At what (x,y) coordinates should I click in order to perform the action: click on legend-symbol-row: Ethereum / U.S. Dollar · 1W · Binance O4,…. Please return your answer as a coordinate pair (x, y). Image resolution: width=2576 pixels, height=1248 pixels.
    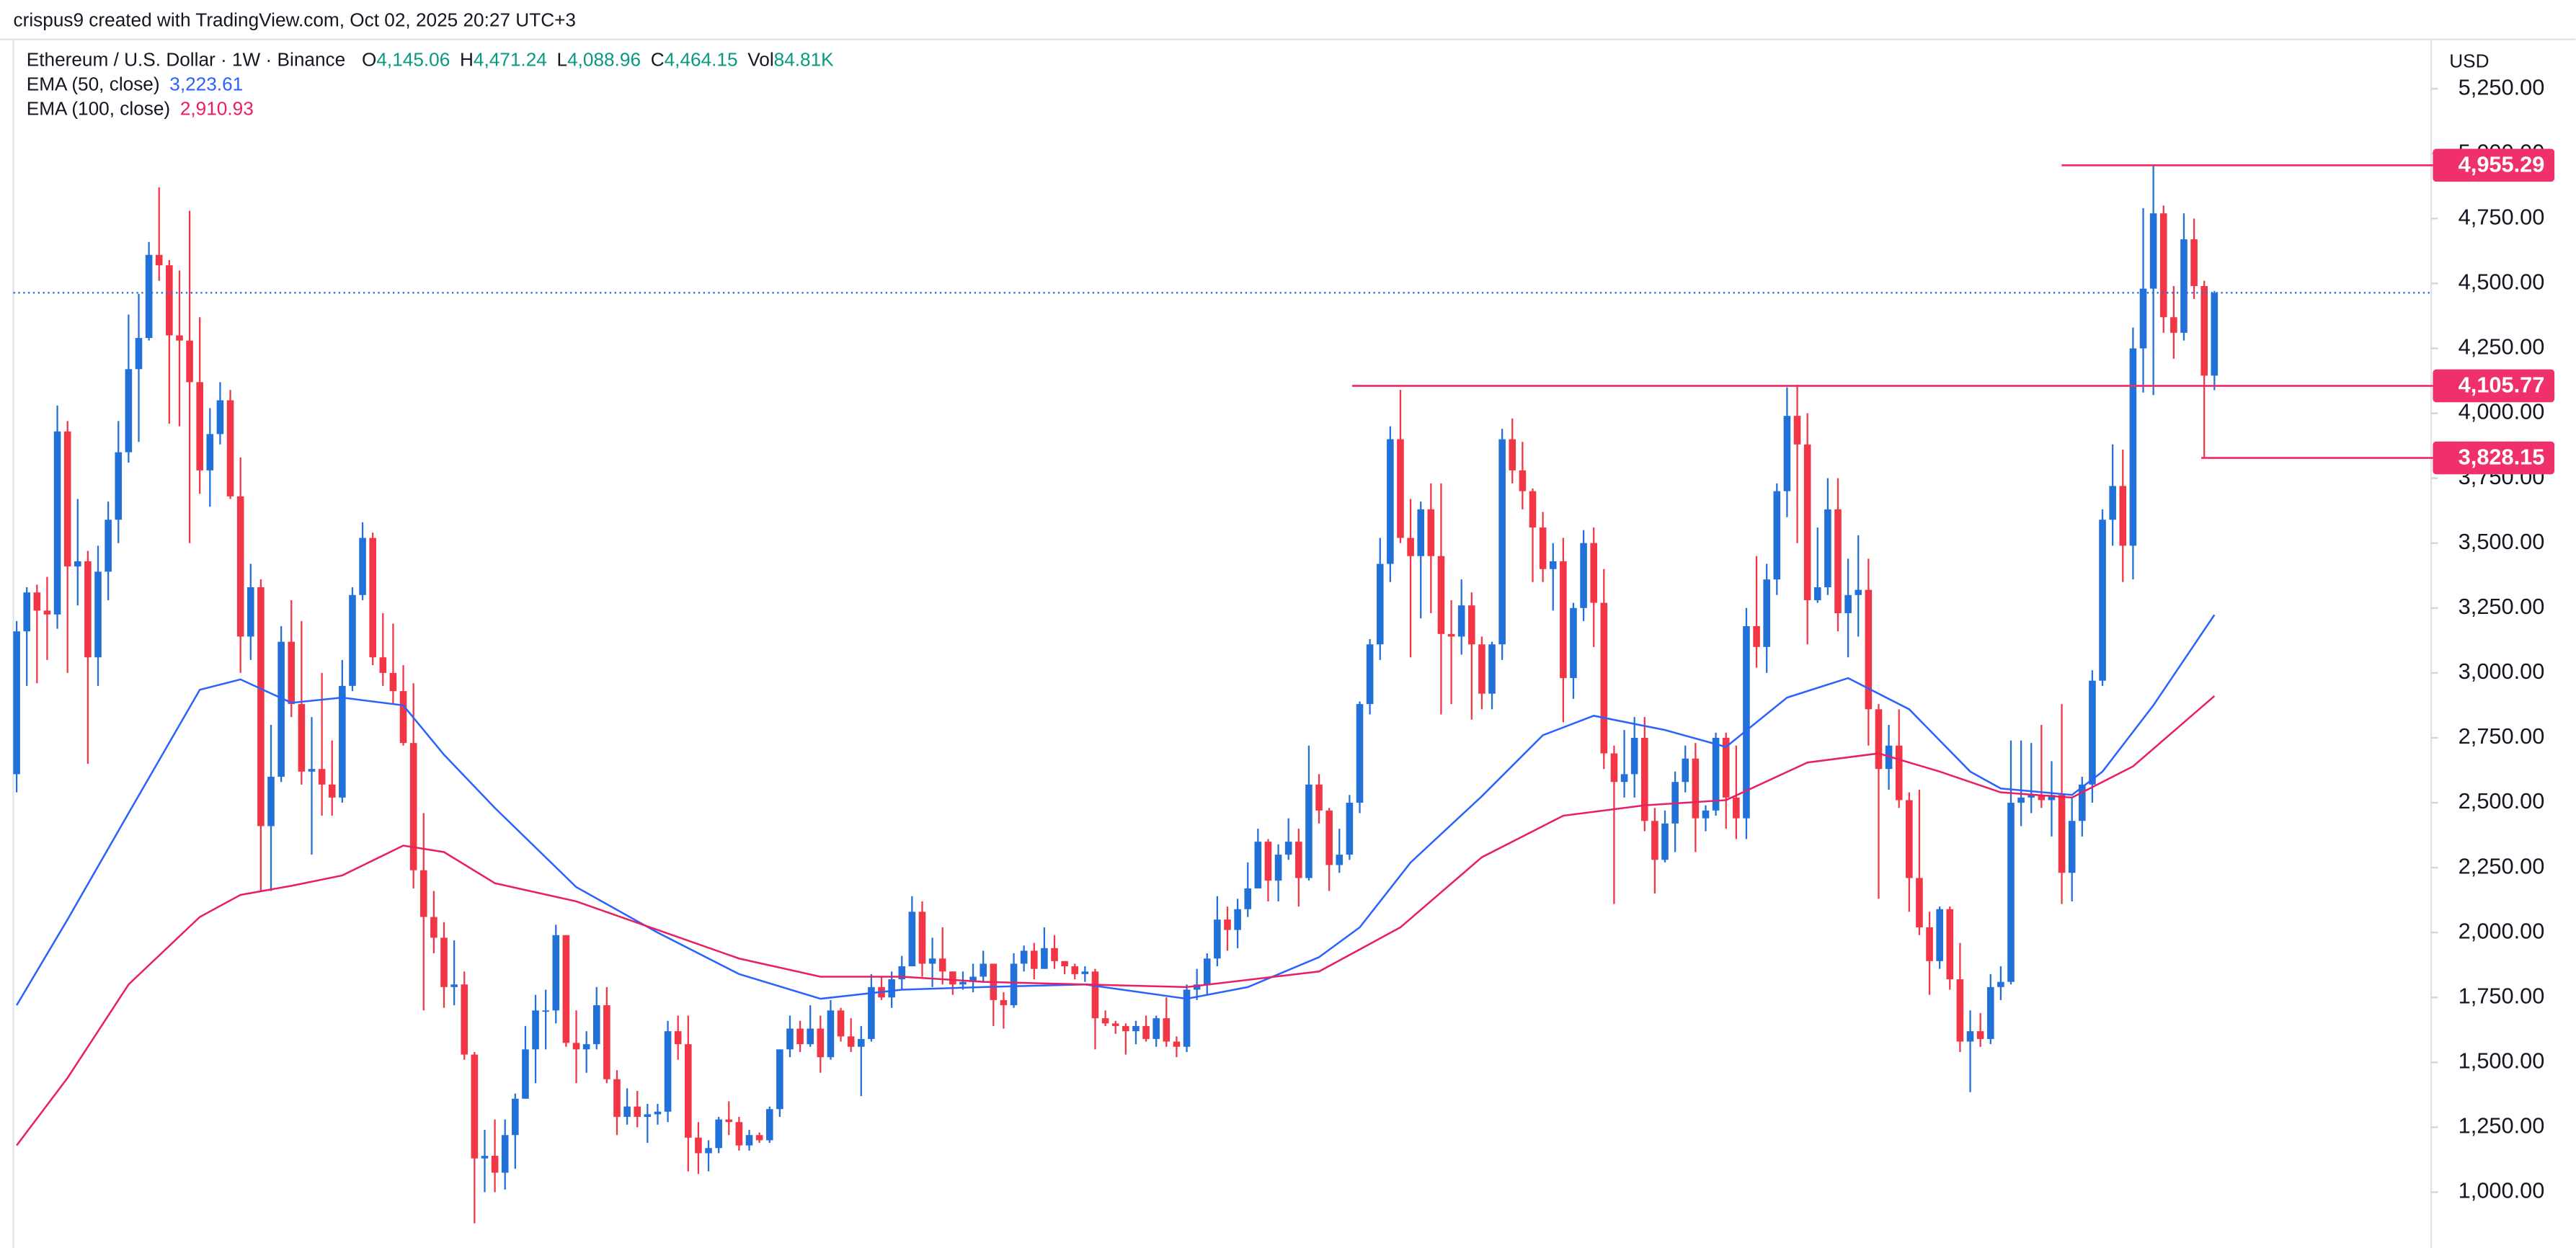
    Looking at the image, I should click on (430, 59).